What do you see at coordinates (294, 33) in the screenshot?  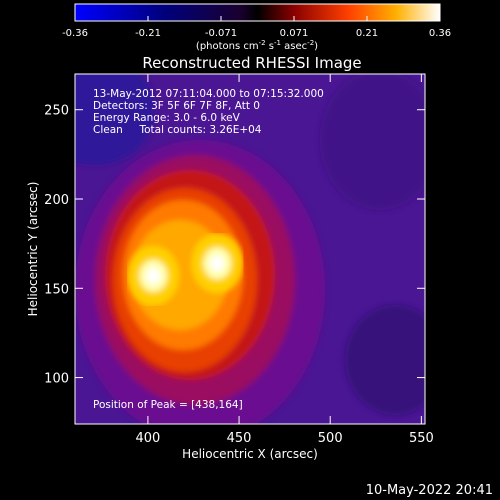 I see `colorbar-tick-label-3: 0.071` at bounding box center [294, 33].